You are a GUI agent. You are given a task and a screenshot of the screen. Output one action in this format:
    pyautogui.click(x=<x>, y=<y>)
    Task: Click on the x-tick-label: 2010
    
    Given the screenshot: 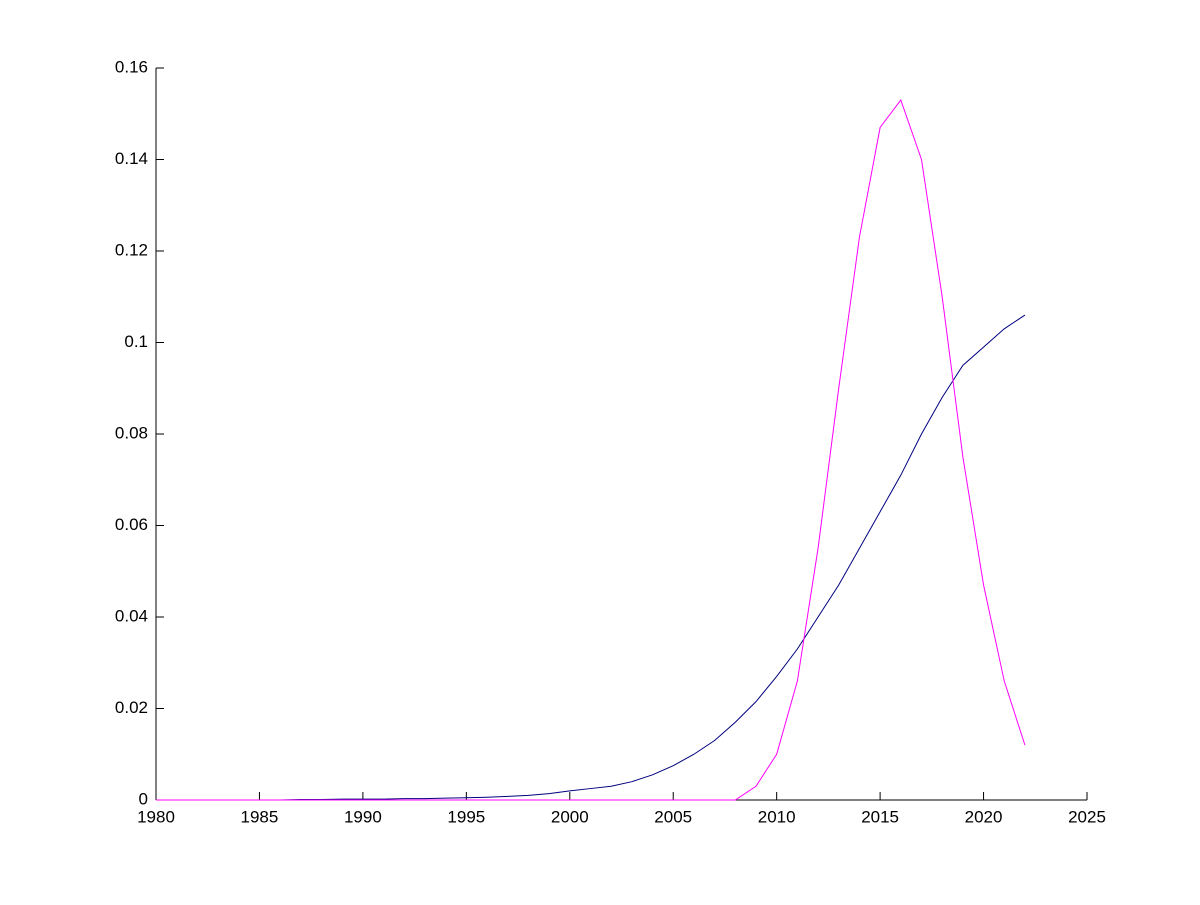 What is the action you would take?
    pyautogui.click(x=777, y=816)
    